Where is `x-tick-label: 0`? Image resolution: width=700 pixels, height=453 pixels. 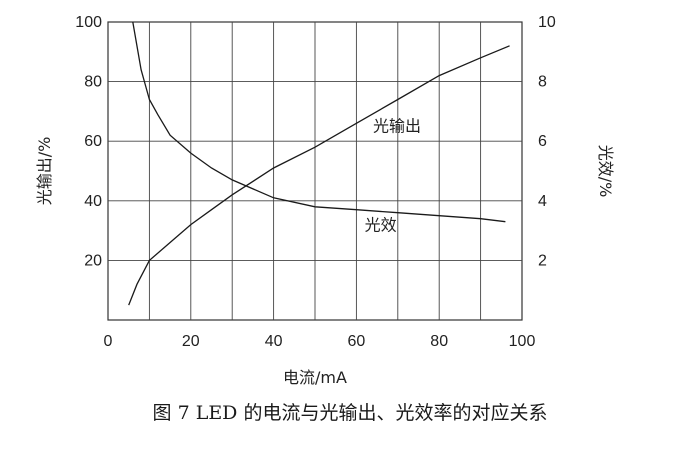
x-tick-label: 0 is located at coordinates (108, 341).